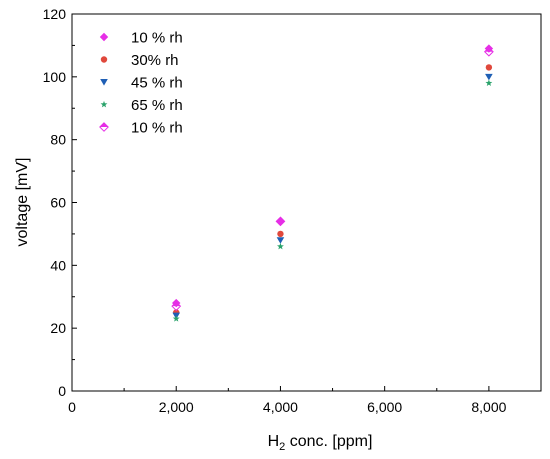  I want to click on x-axis-title-subscript: 2, so click(282, 447).